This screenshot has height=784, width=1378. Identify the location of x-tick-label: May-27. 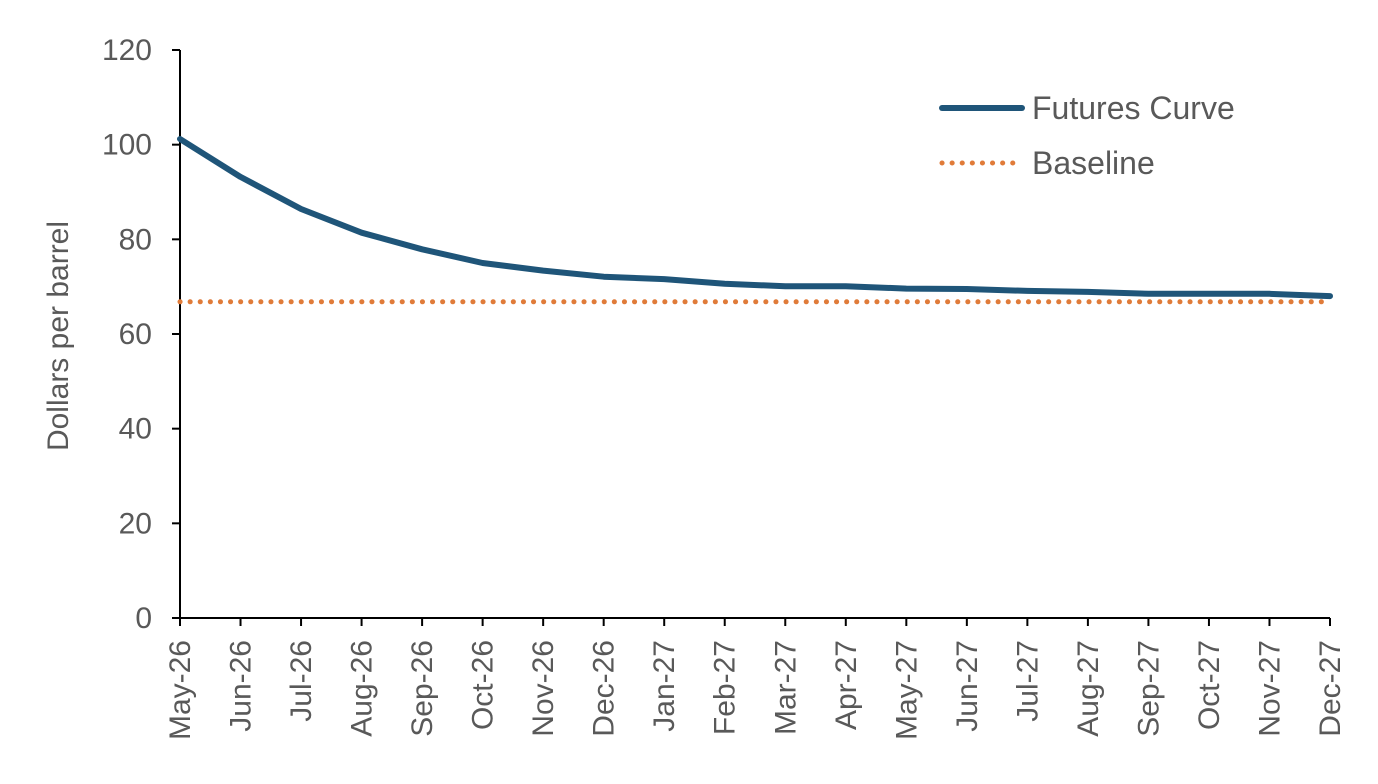
(906, 690).